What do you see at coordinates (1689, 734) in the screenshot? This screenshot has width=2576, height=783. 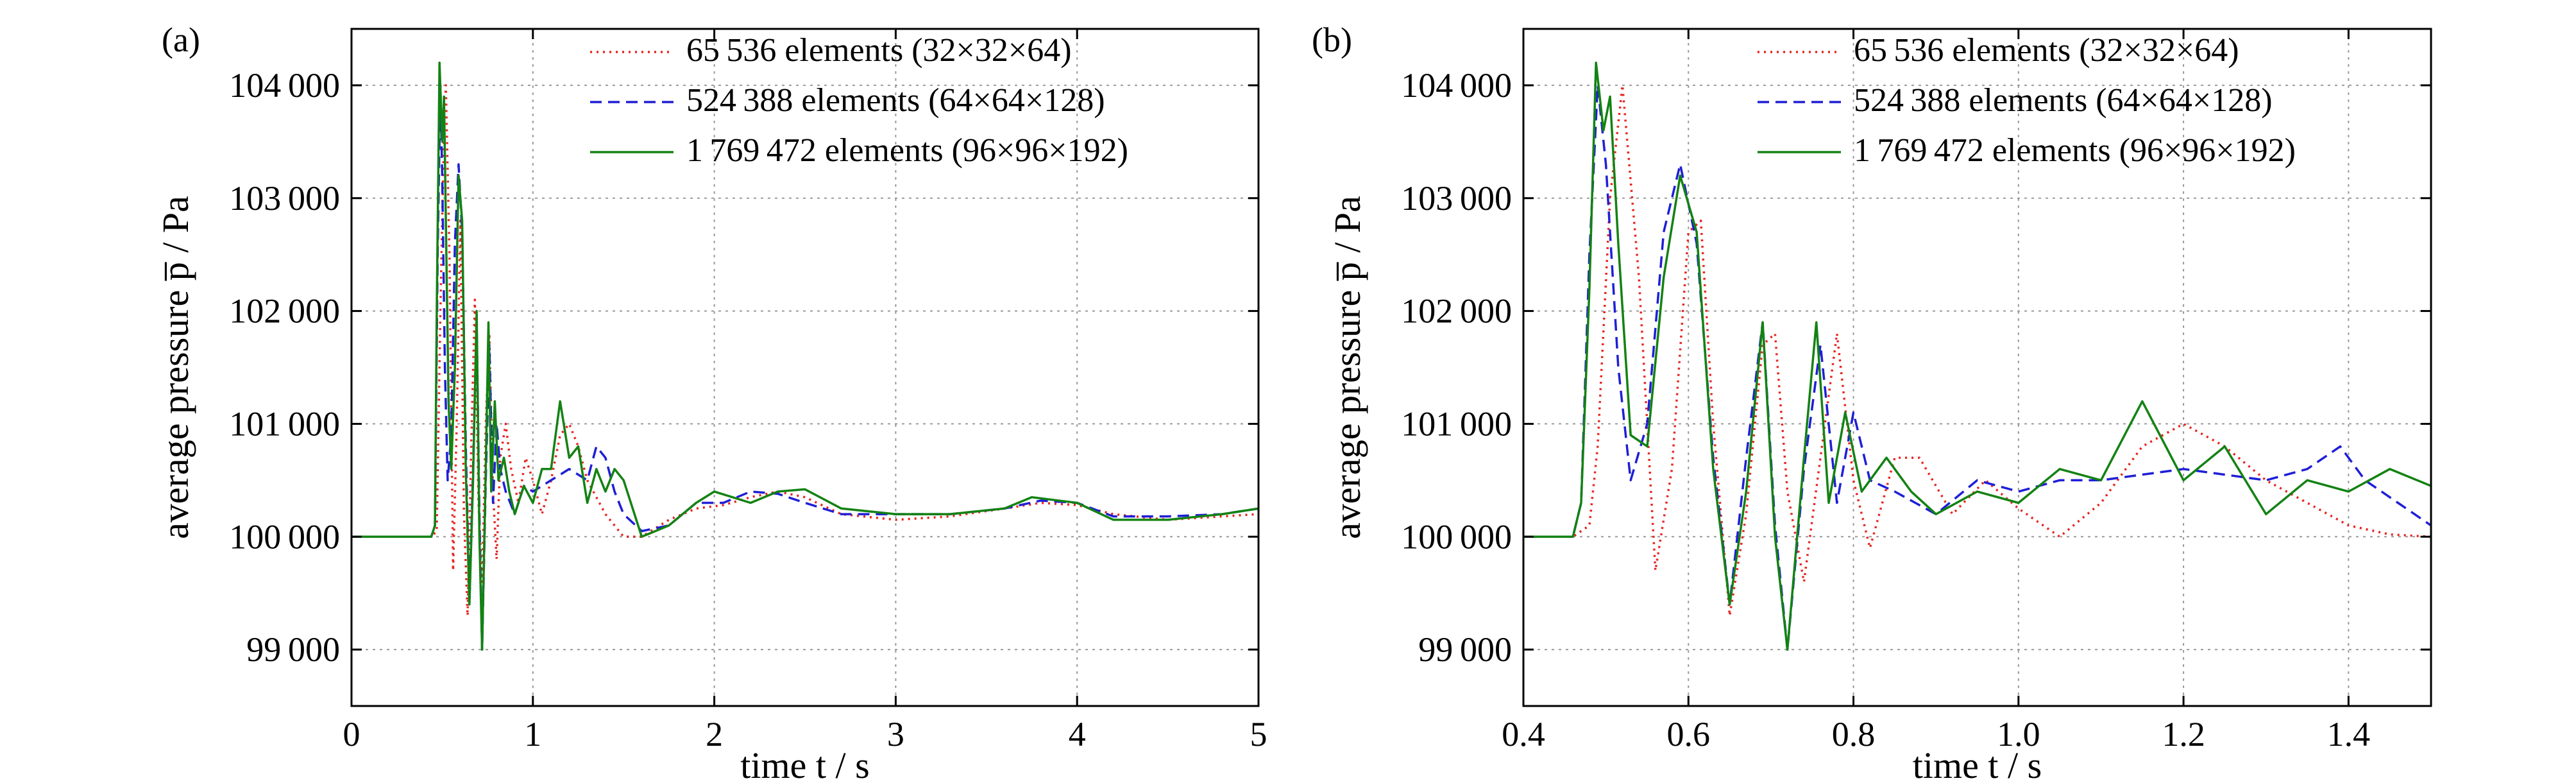 I see `x-tick-label: 0.6` at bounding box center [1689, 734].